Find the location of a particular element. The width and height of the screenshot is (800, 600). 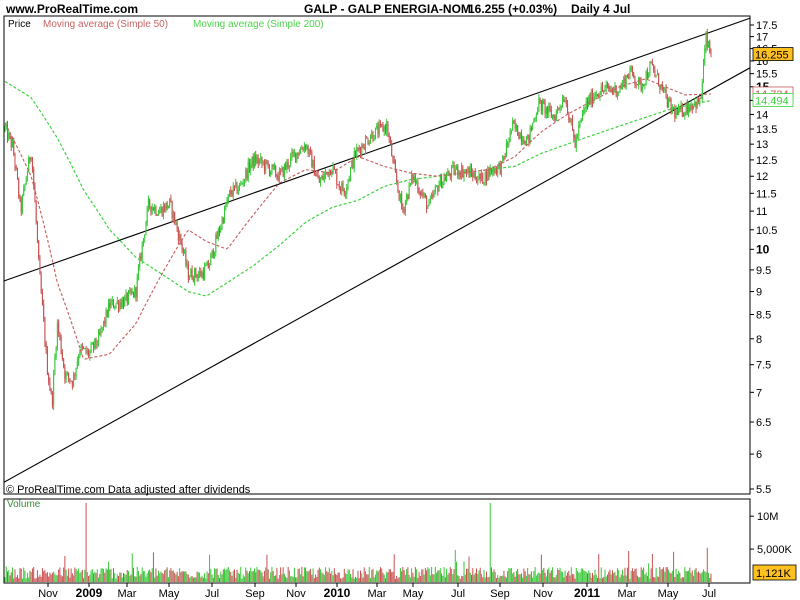

period-label: Daily 4 Jul is located at coordinates (601, 9).